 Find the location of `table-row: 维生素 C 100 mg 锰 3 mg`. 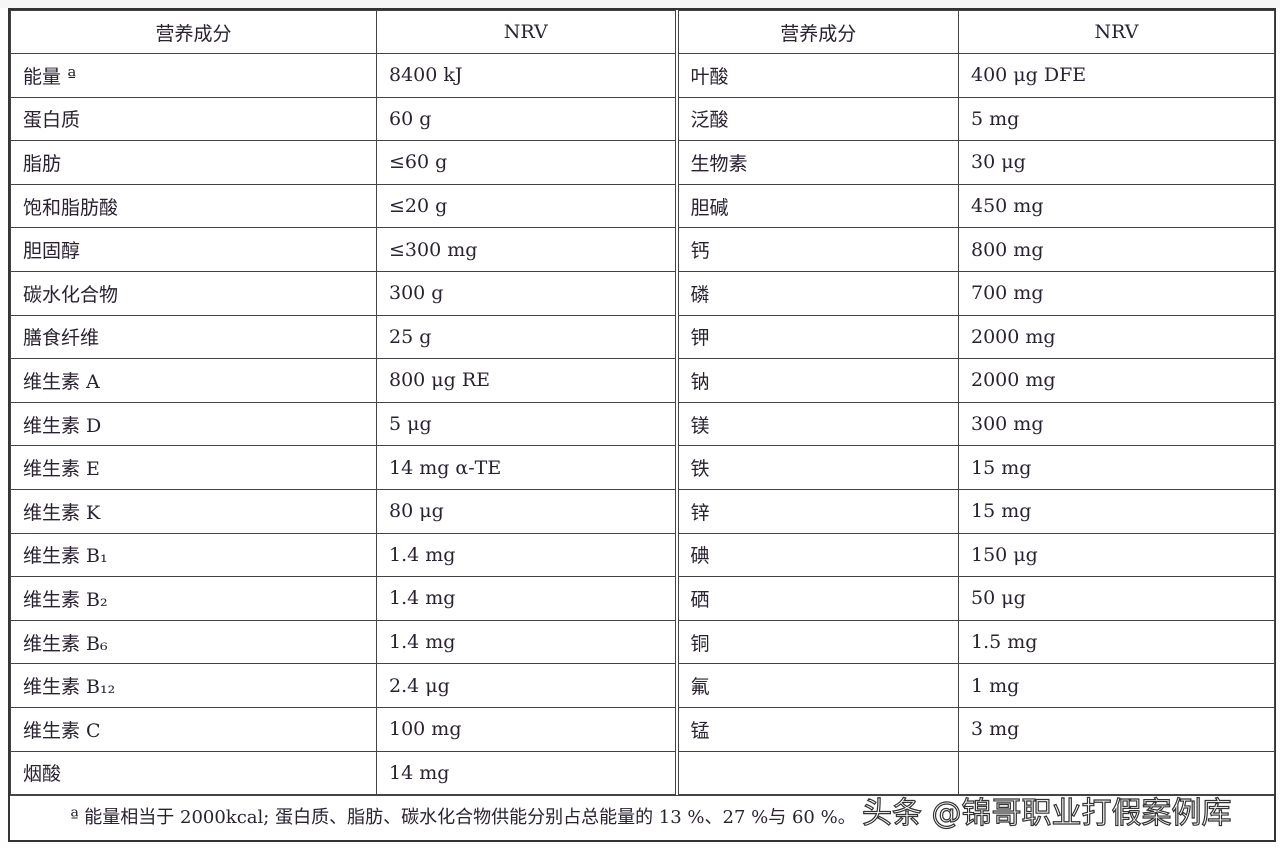

table-row: 维生素 C 100 mg 锰 3 mg is located at coordinates (642, 729).